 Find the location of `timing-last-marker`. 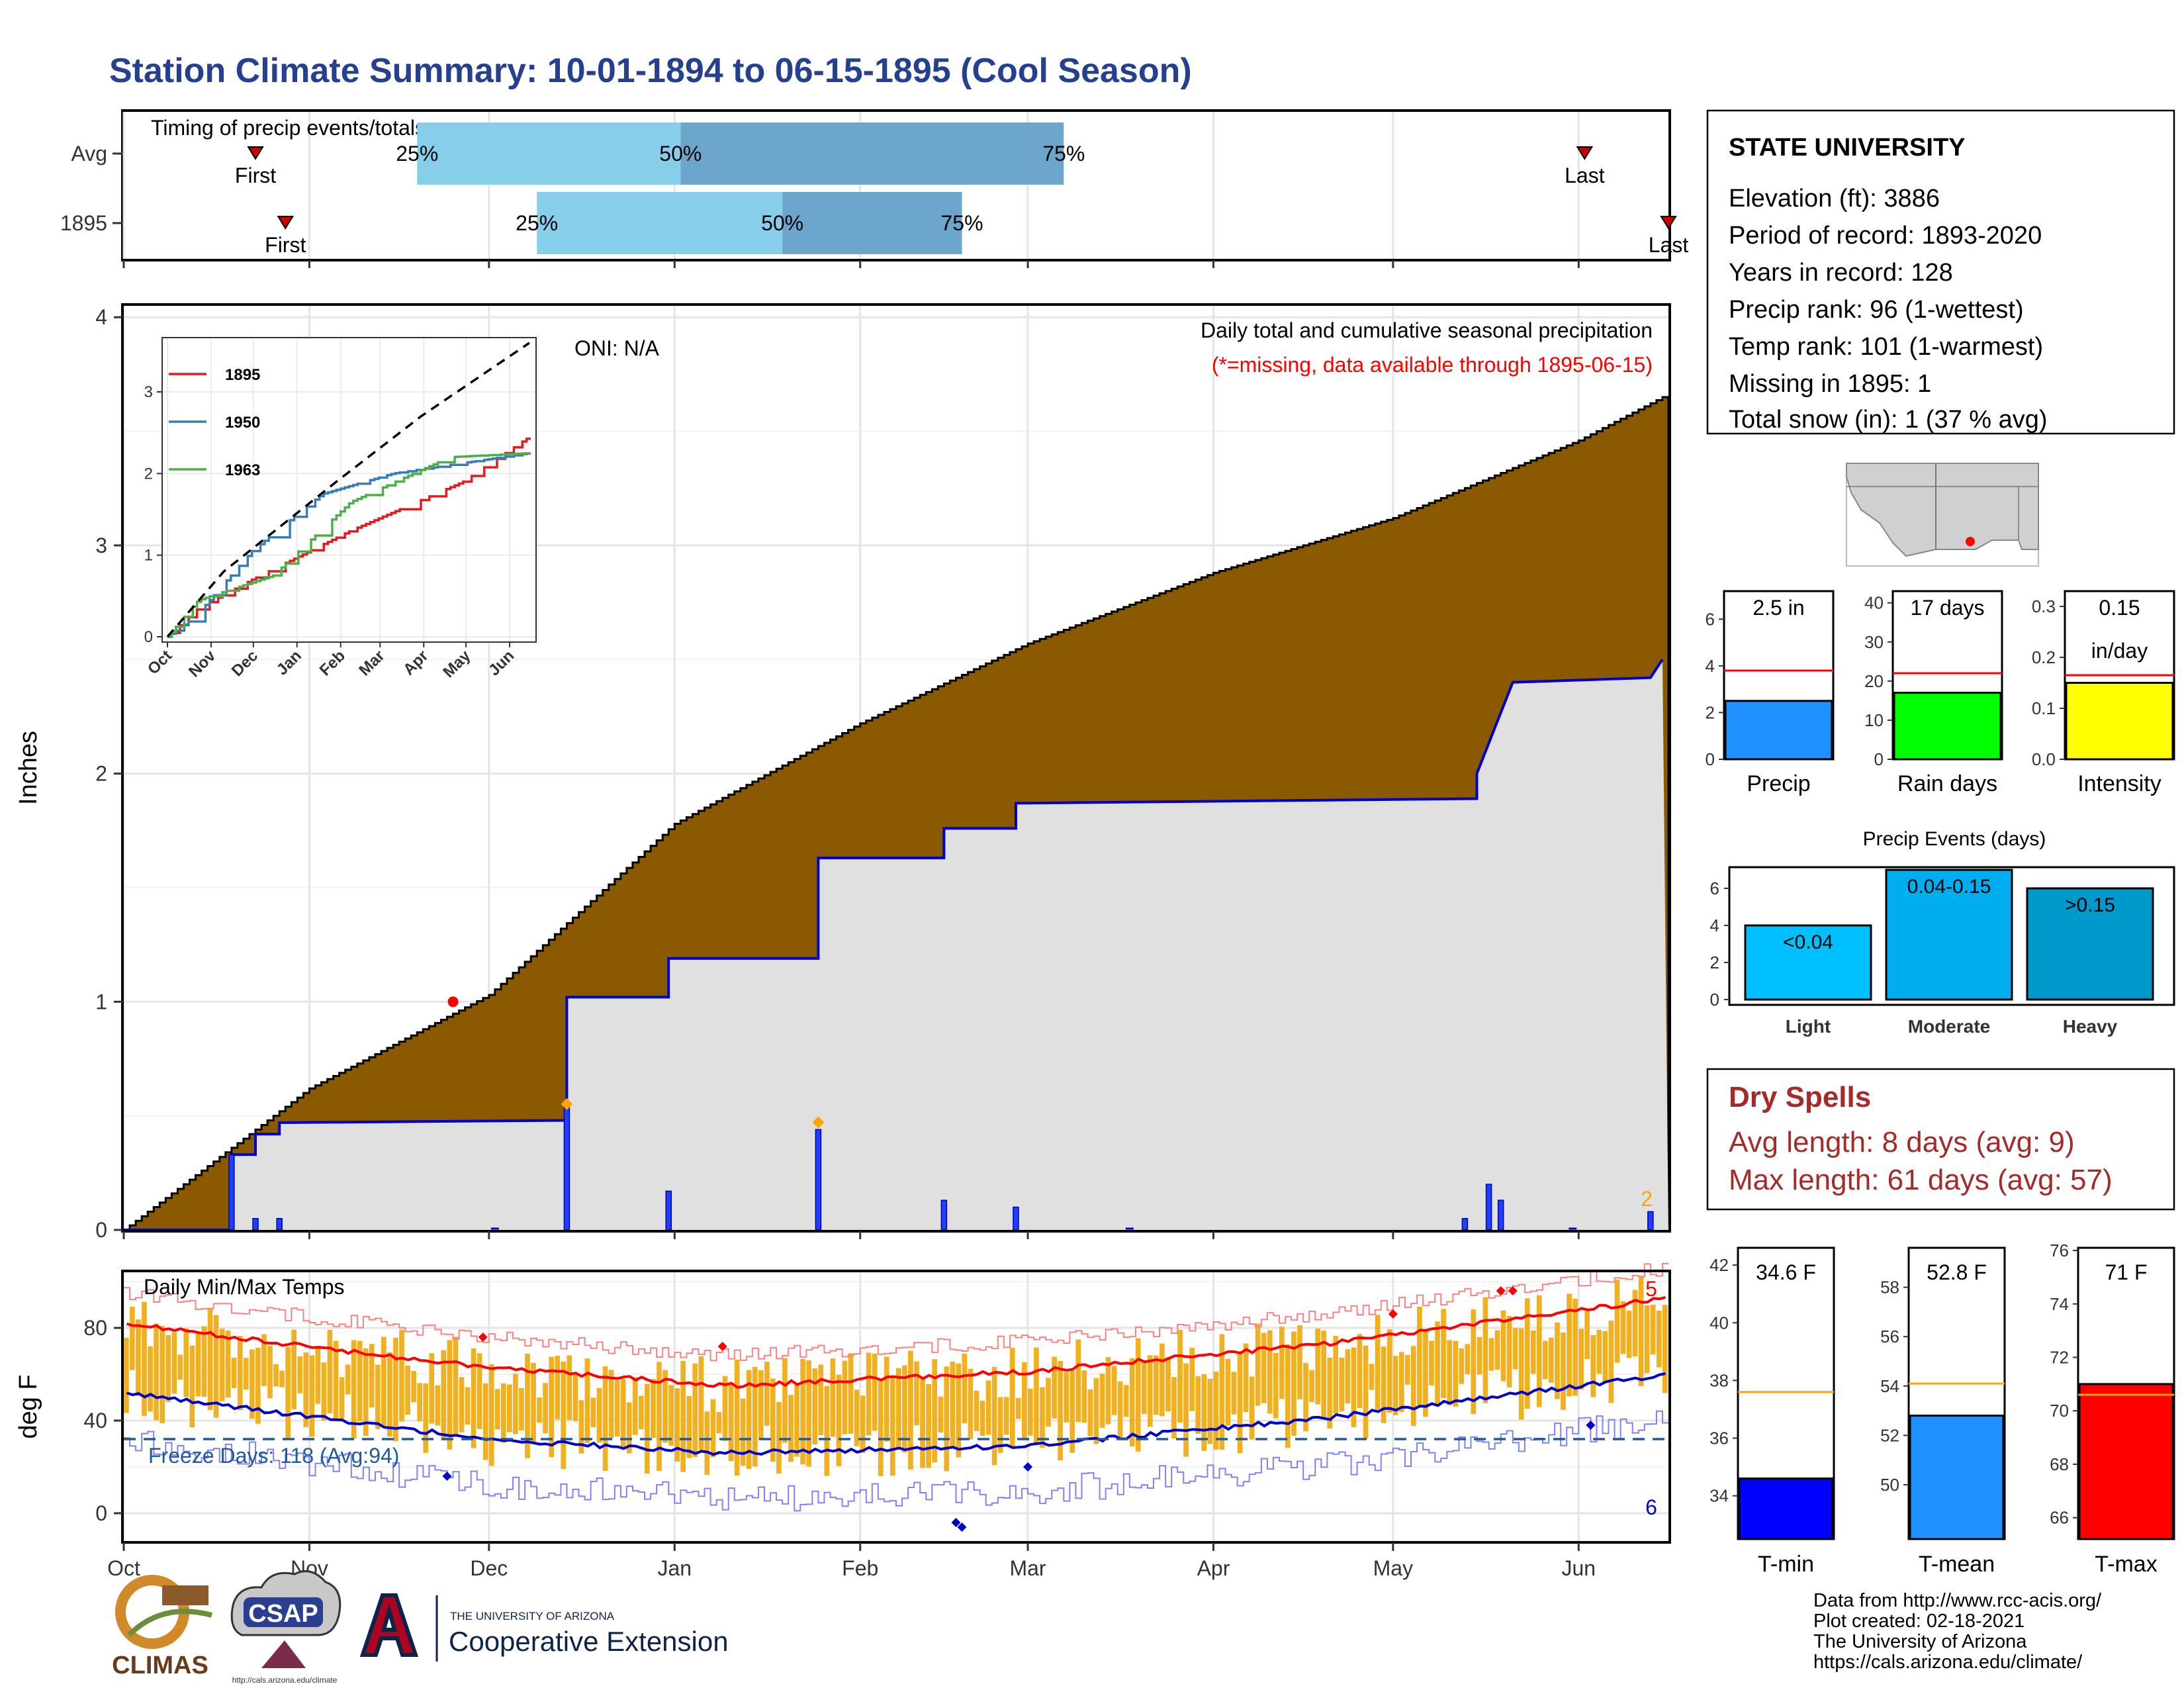

timing-last-marker is located at coordinates (1669, 223).